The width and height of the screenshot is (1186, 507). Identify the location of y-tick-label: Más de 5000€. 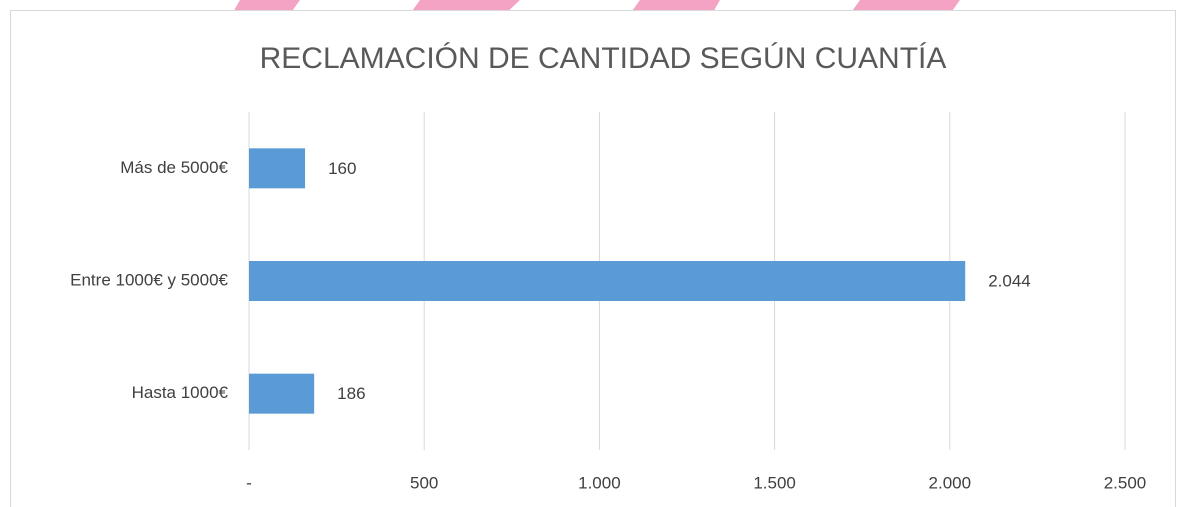
(174, 167).